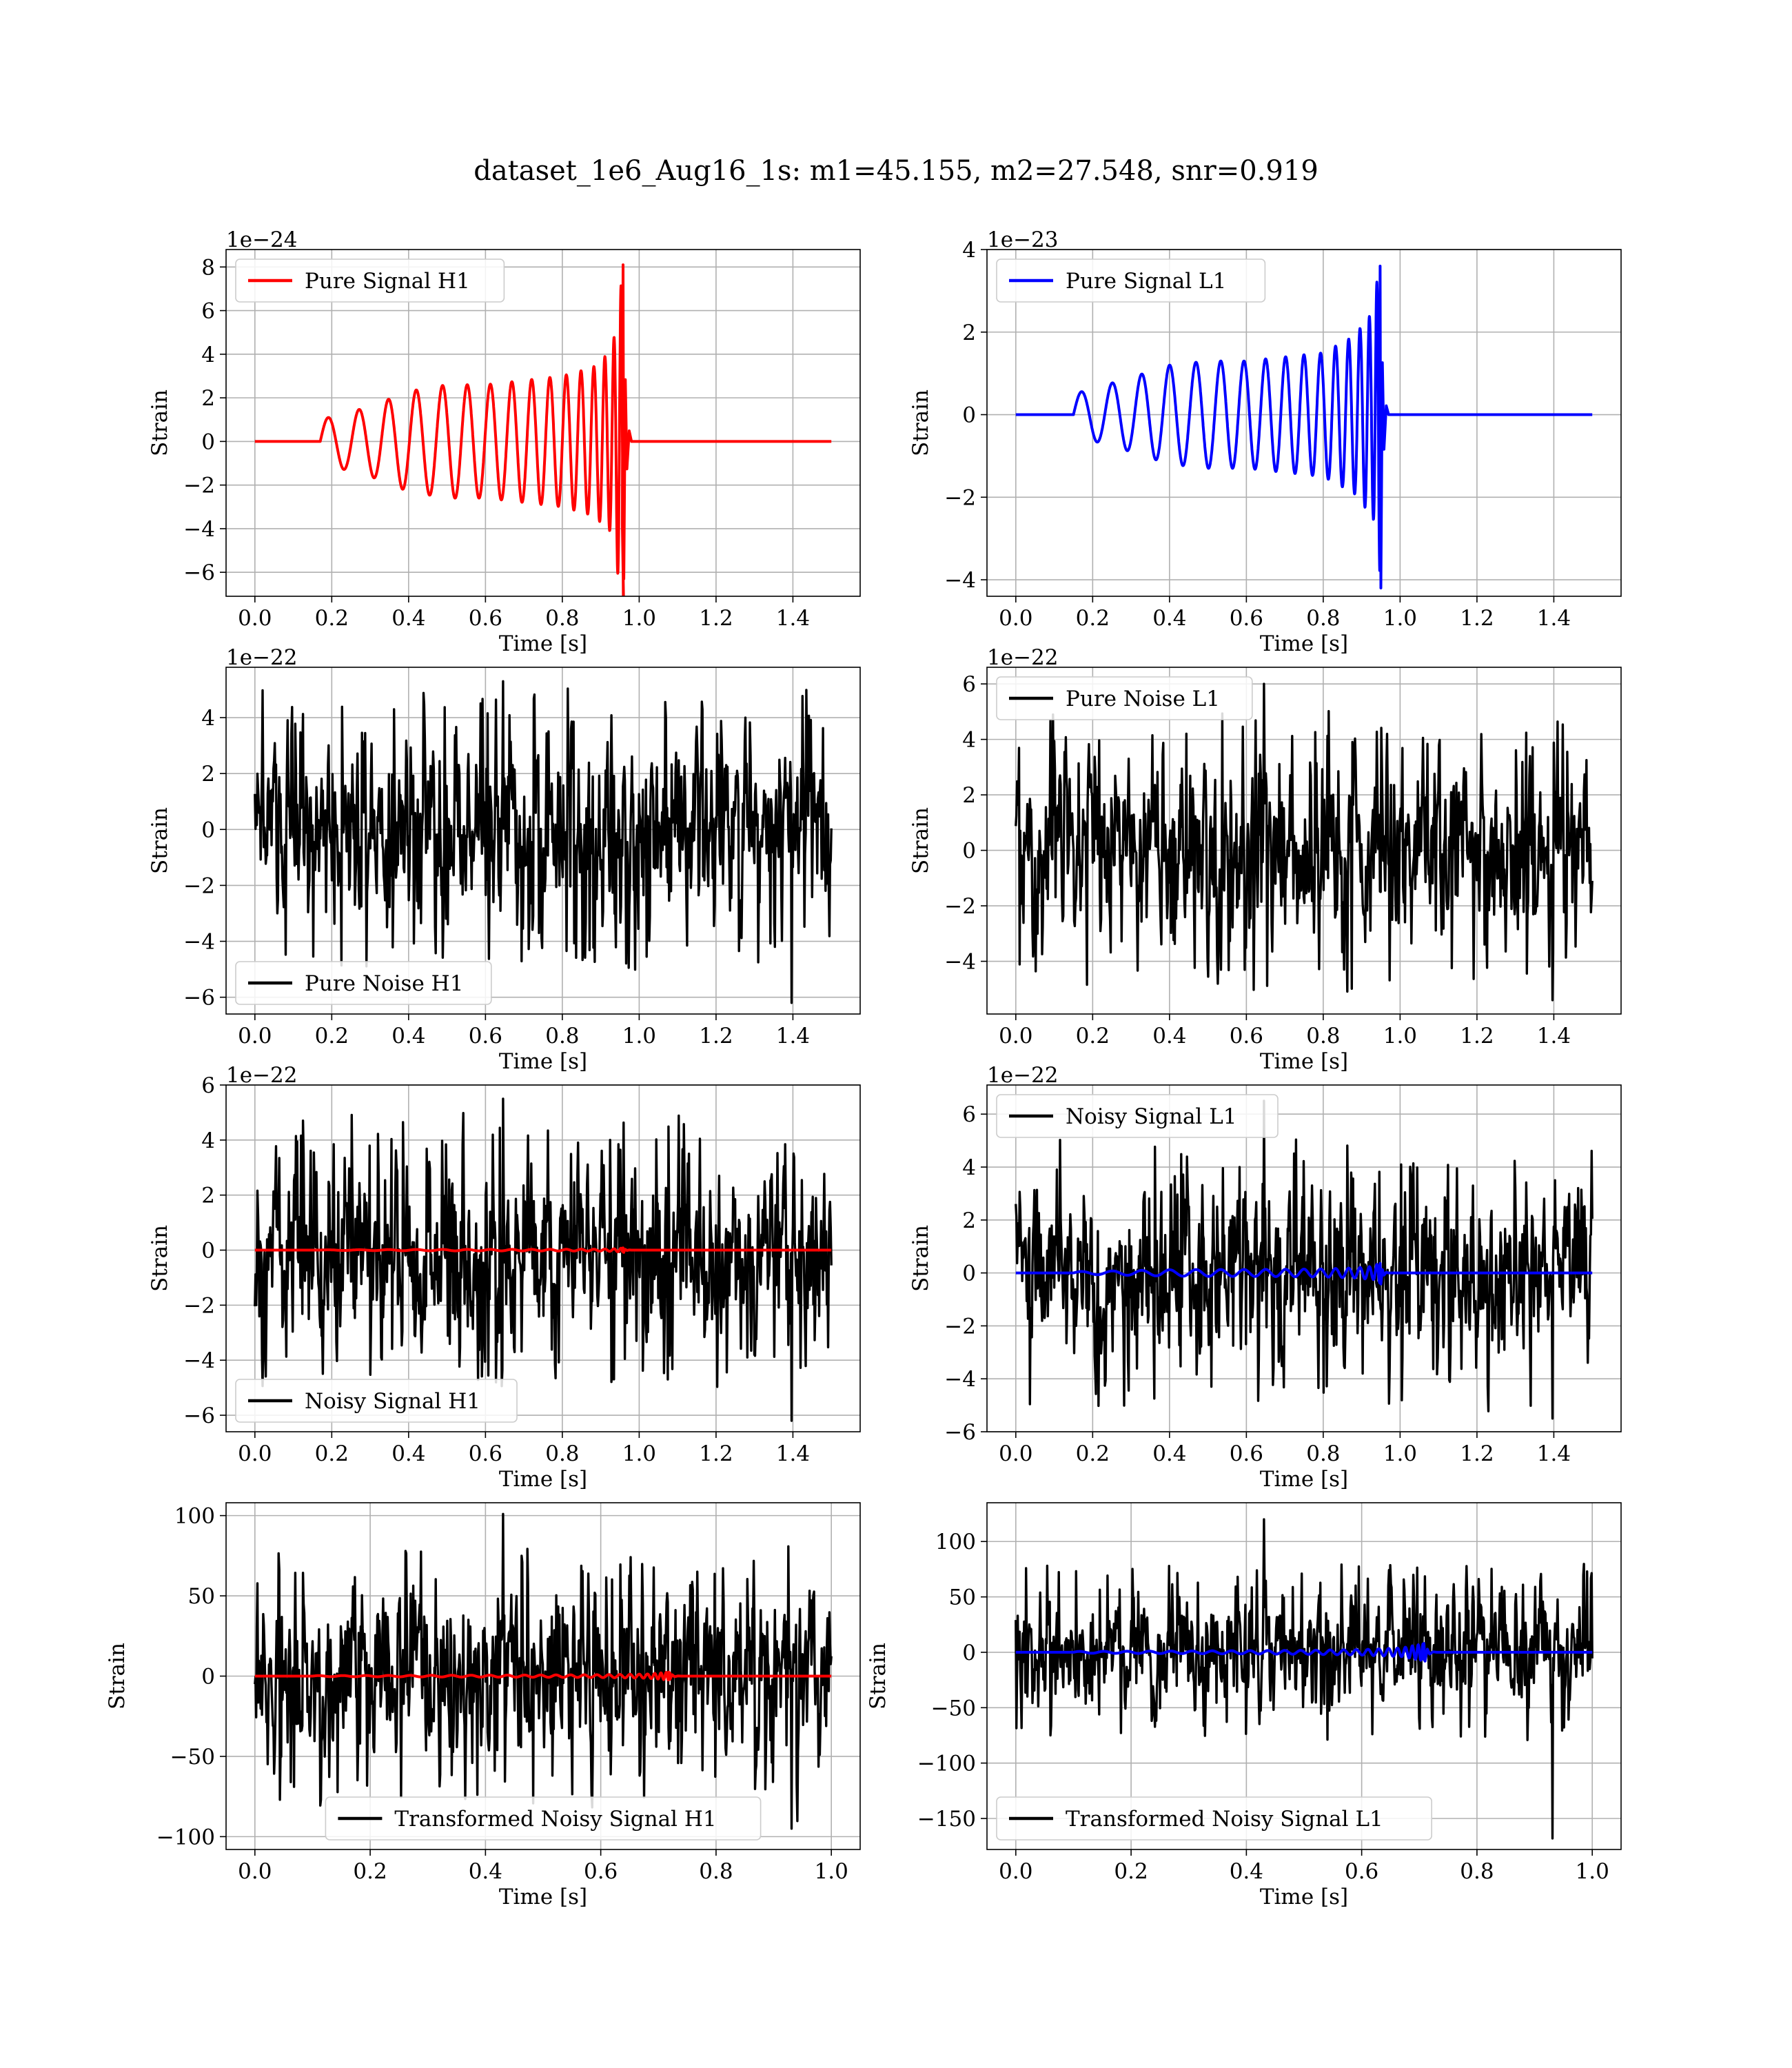 The height and width of the screenshot is (2068, 1792). I want to click on legend: Noisy Signal L1, so click(1137, 1116).